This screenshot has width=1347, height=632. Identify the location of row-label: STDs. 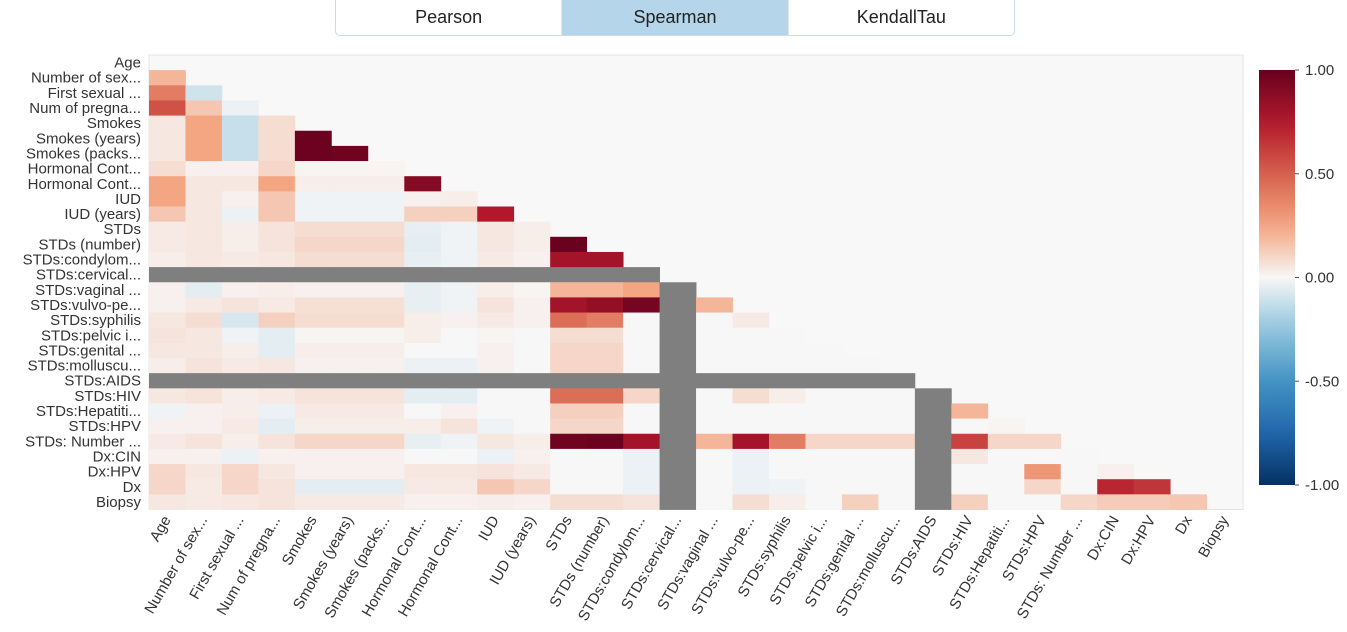
(123, 229).